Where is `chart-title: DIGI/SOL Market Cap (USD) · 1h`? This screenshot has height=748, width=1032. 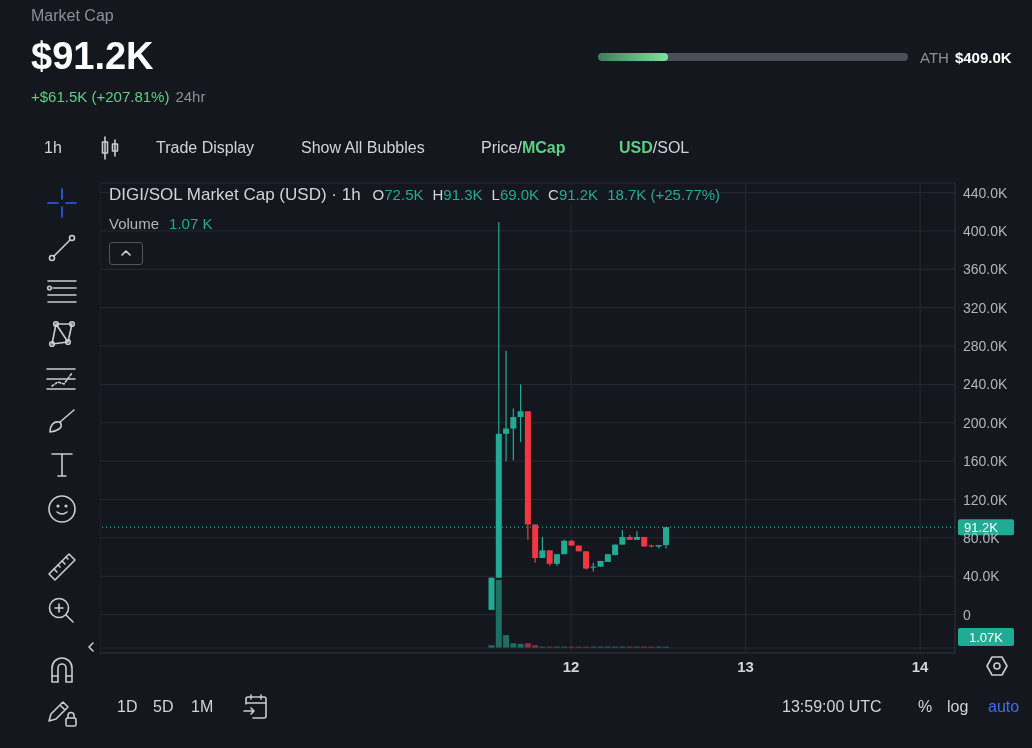
chart-title: DIGI/SOL Market Cap (USD) · 1h is located at coordinates (235, 195).